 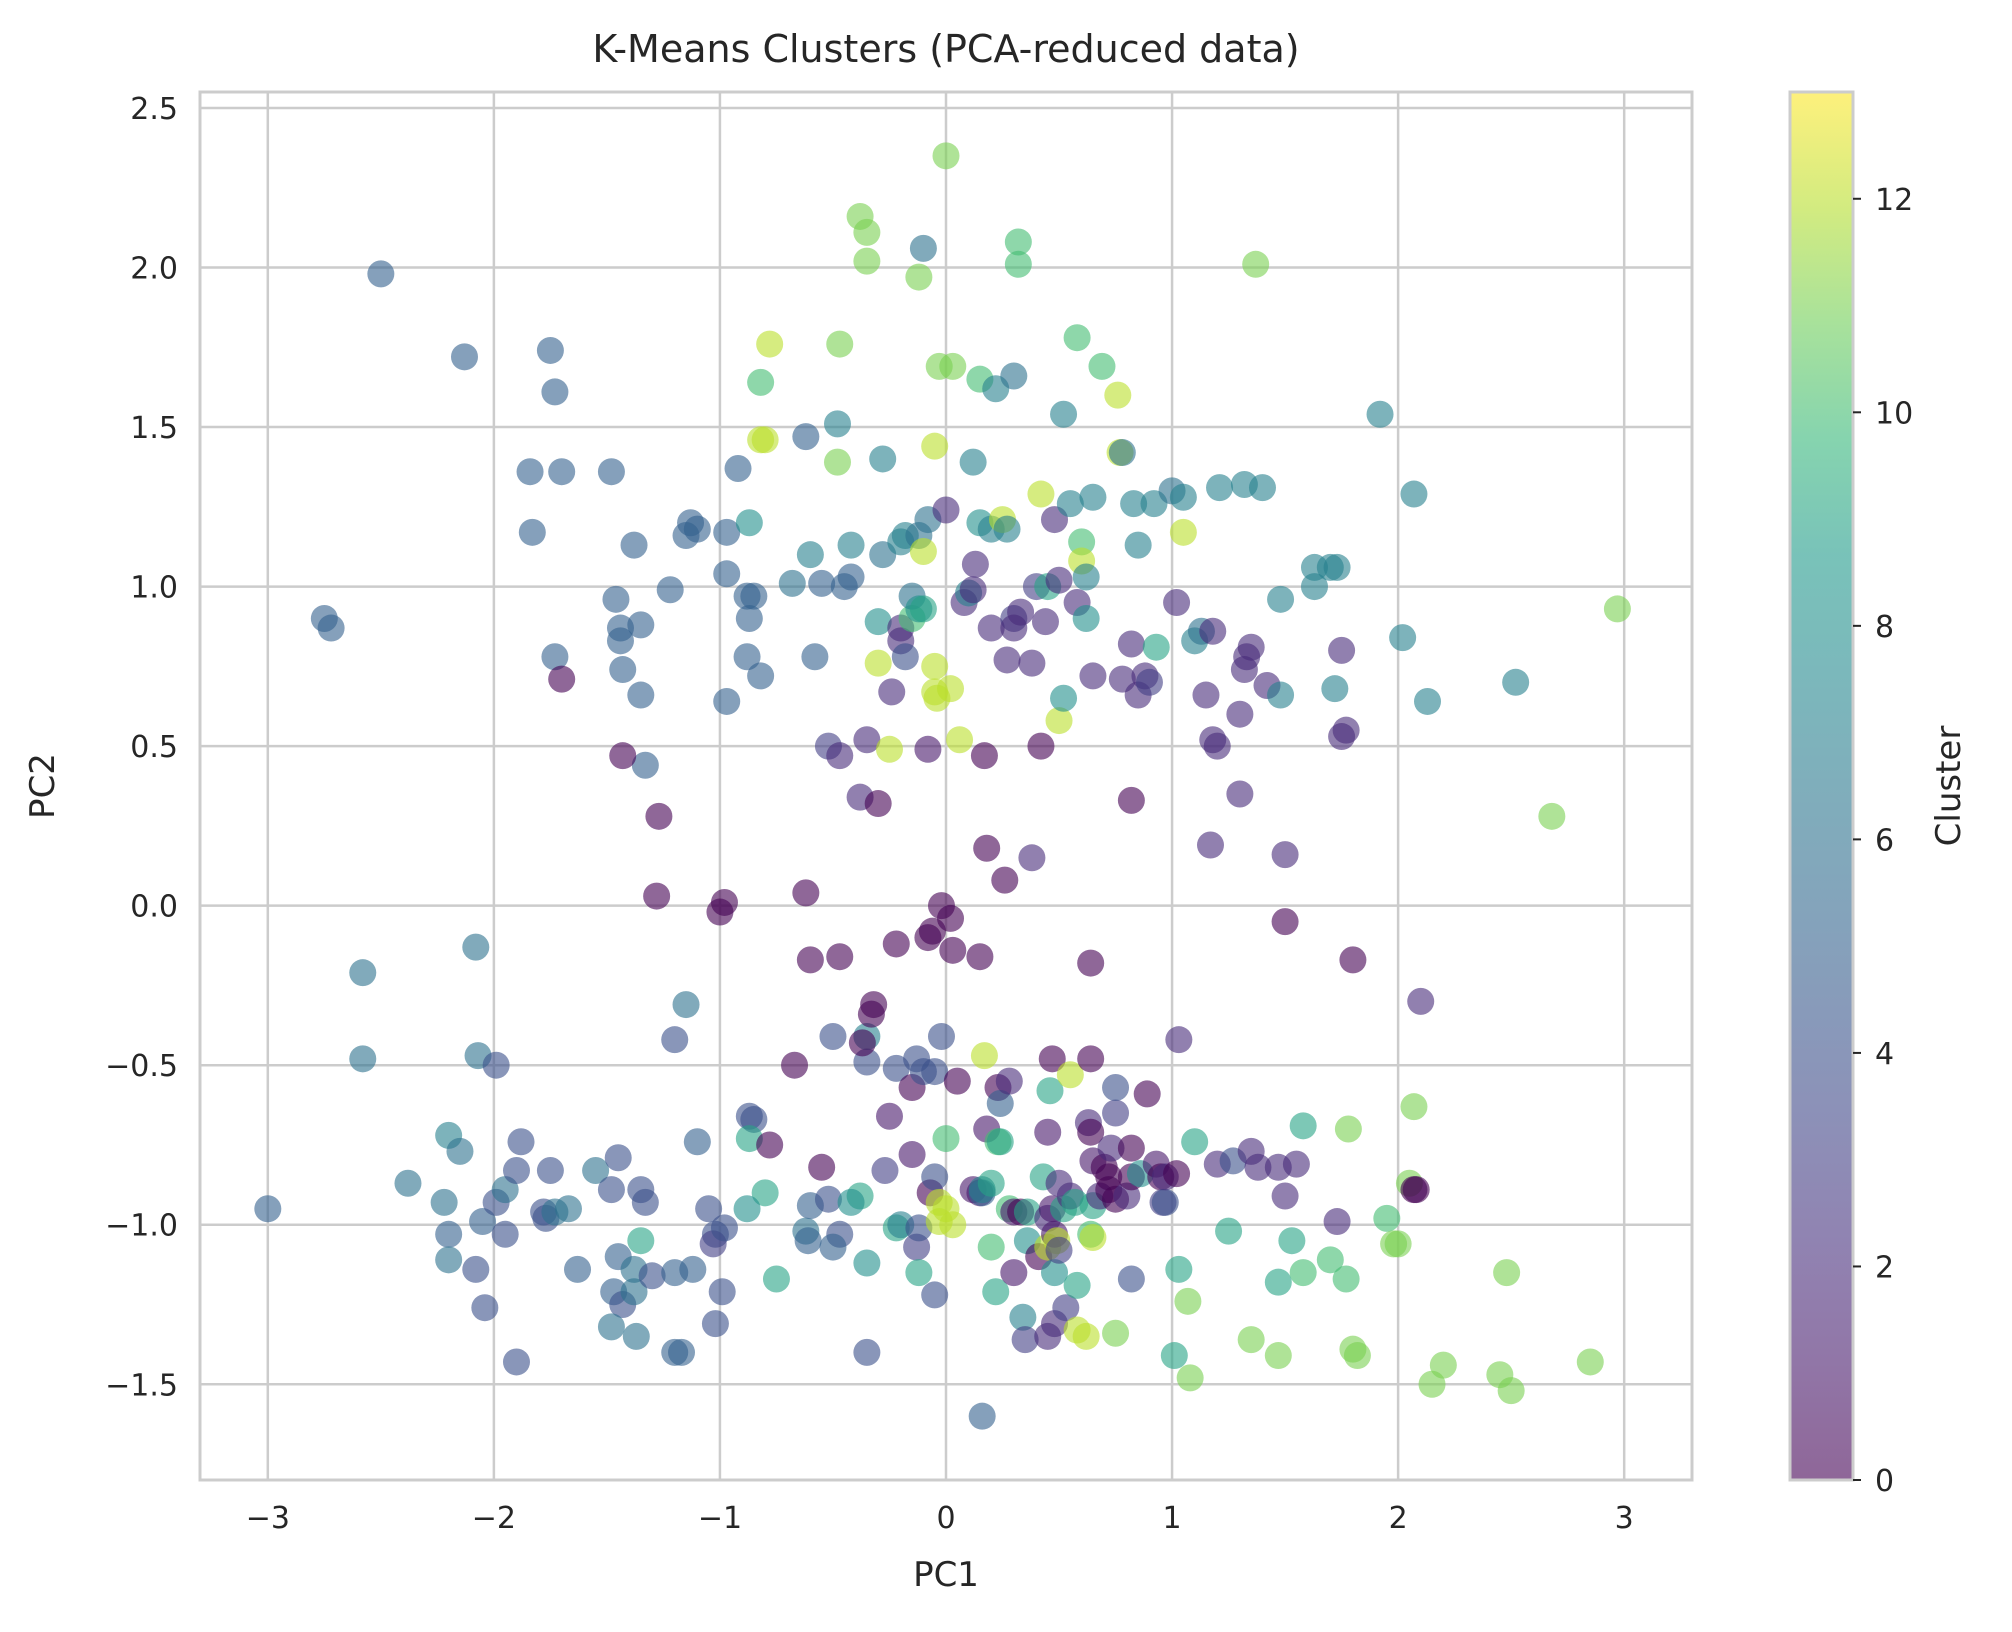 I want to click on colorbar, so click(x=1821, y=786).